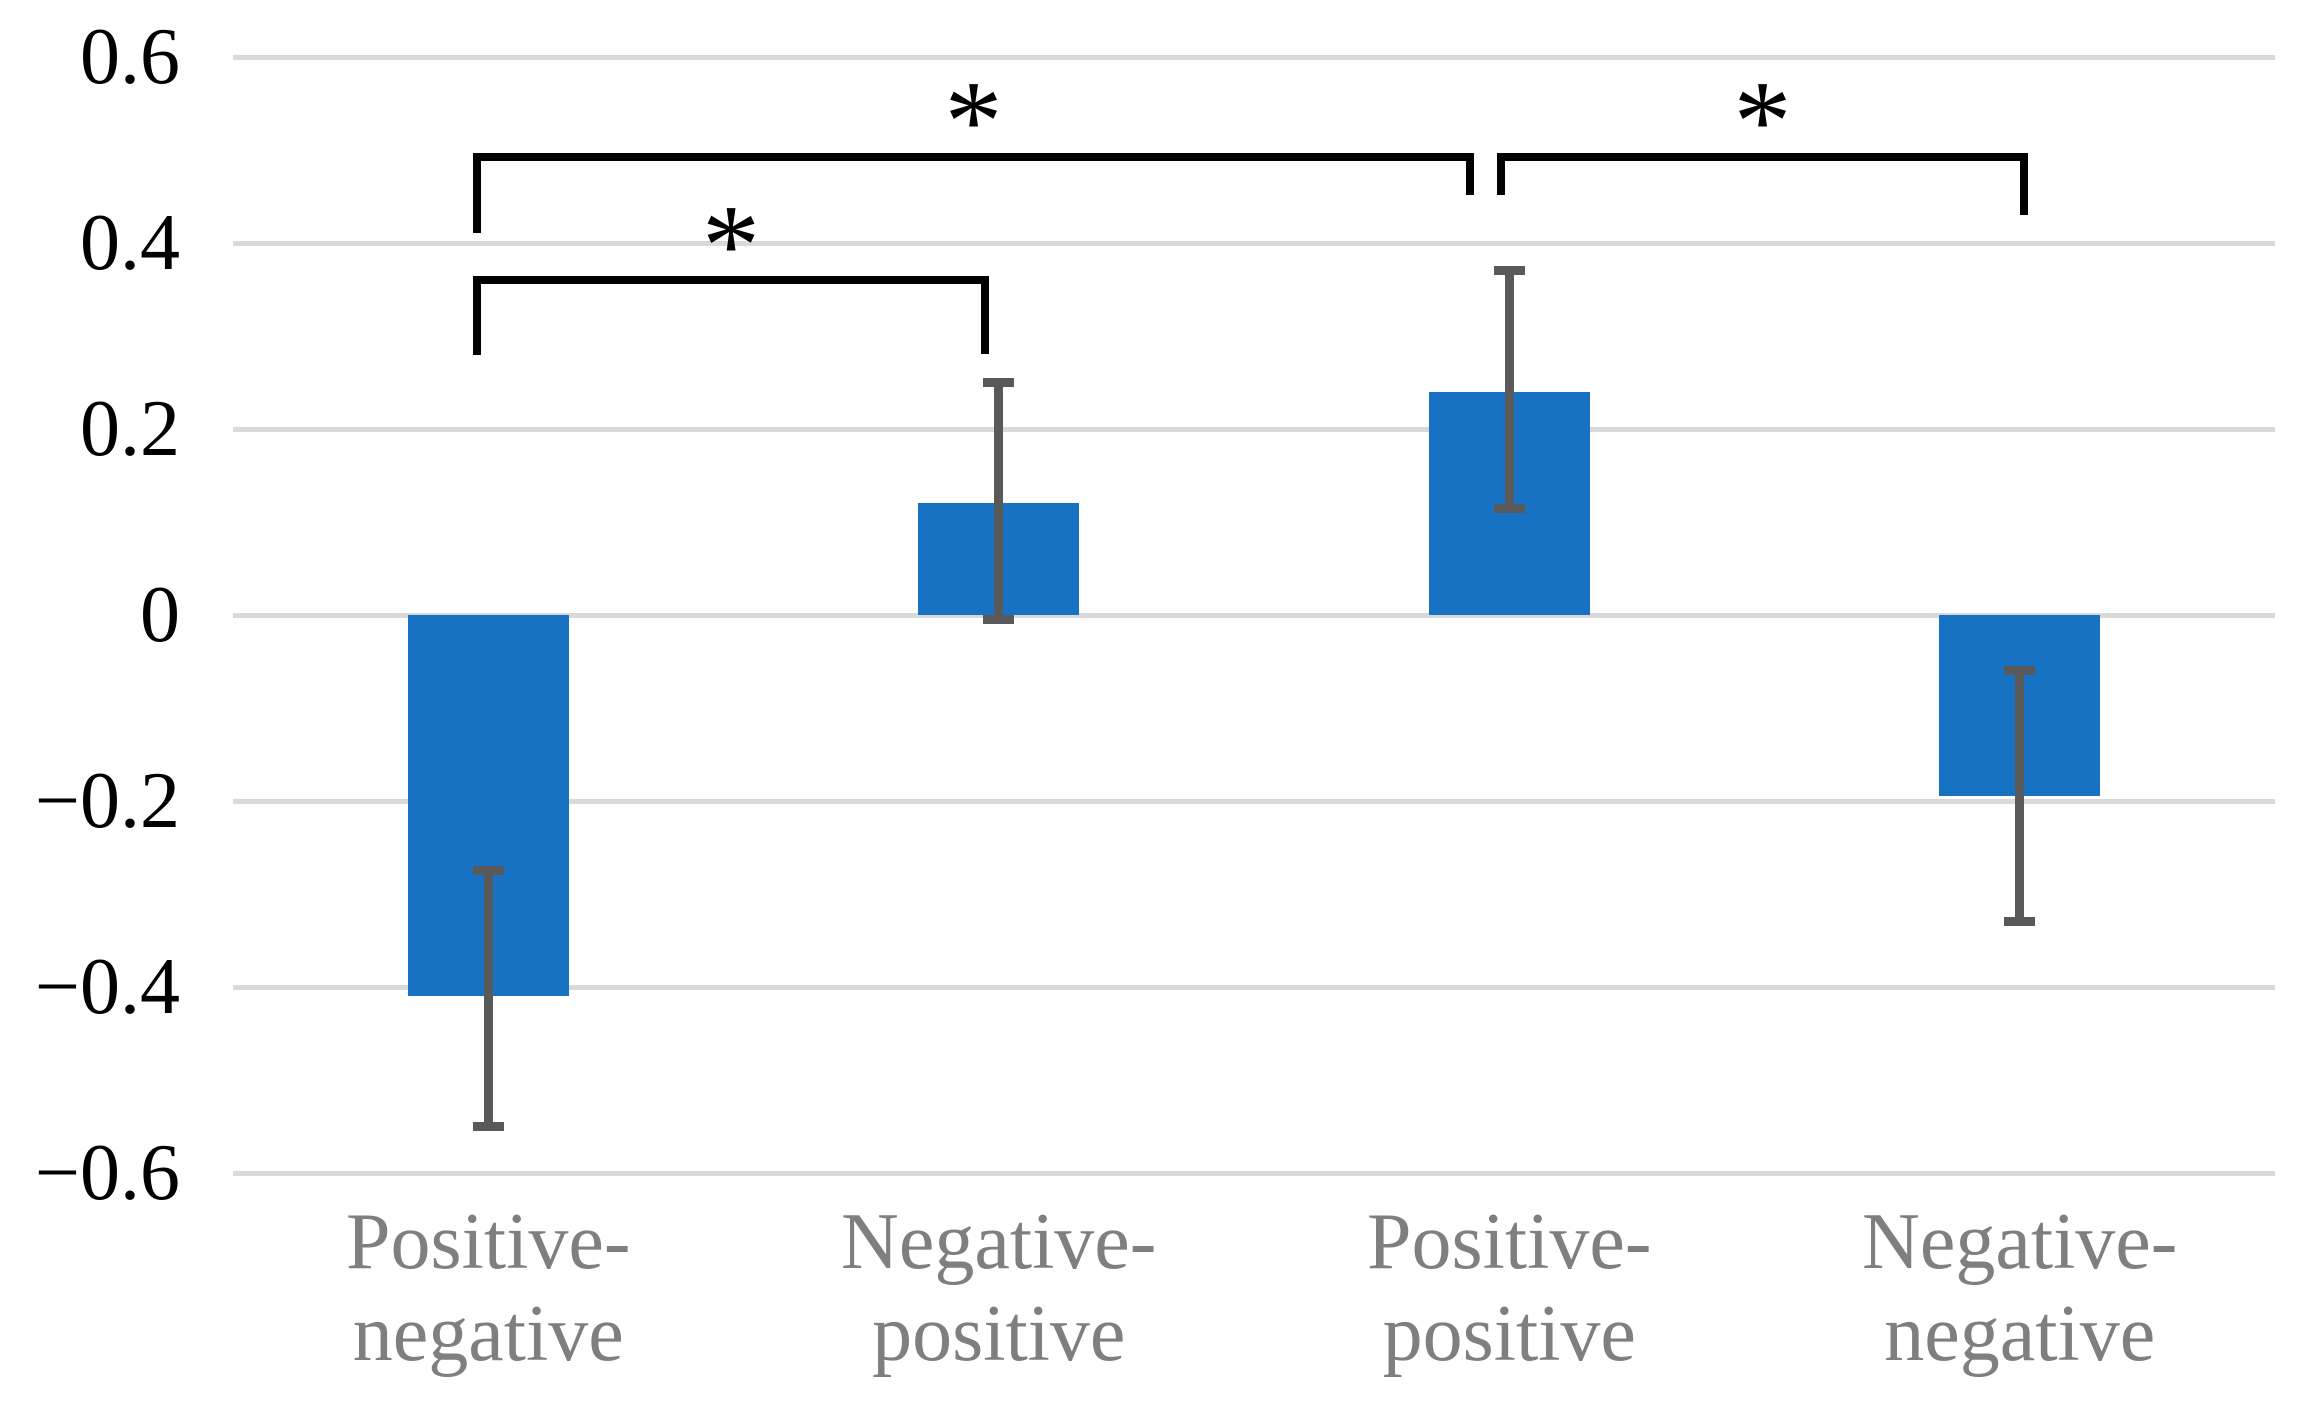 The image size is (2320, 1421). Describe the element at coordinates (130, 429) in the screenshot. I see `y-tick-label: 0.2` at that location.